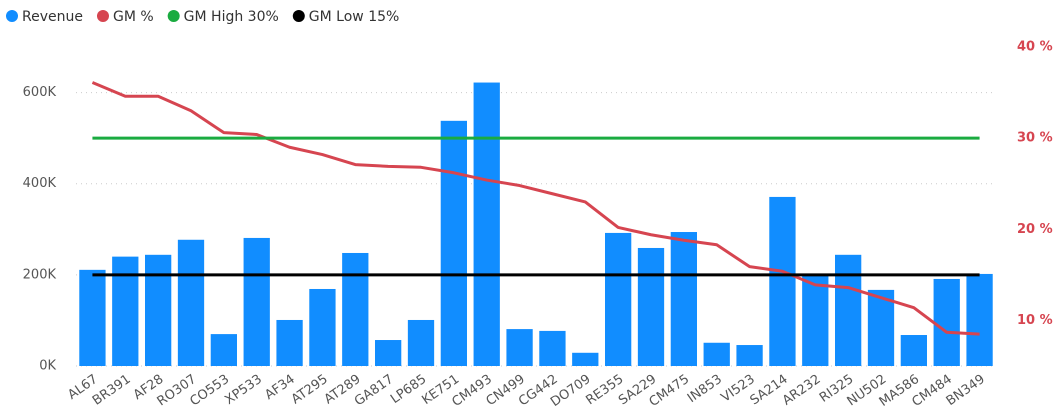  Describe the element at coordinates (243, 390) in the screenshot. I see `x-tick-label: XP533` at that location.